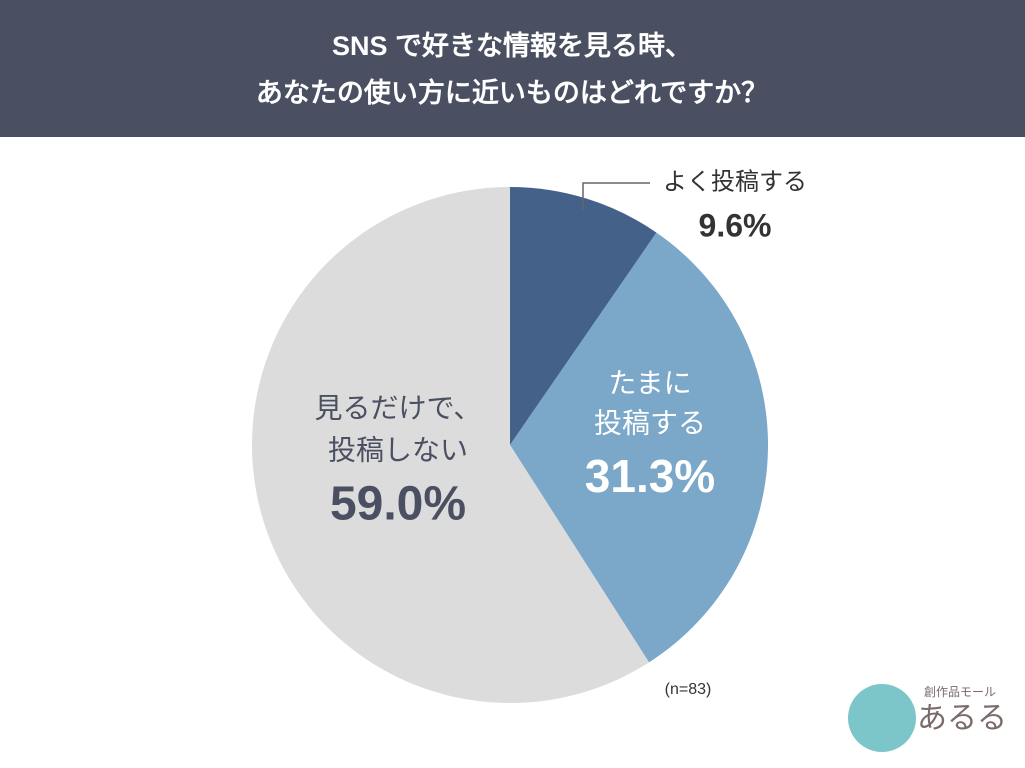  I want to click on slice-label: 投稿する, so click(650, 422).